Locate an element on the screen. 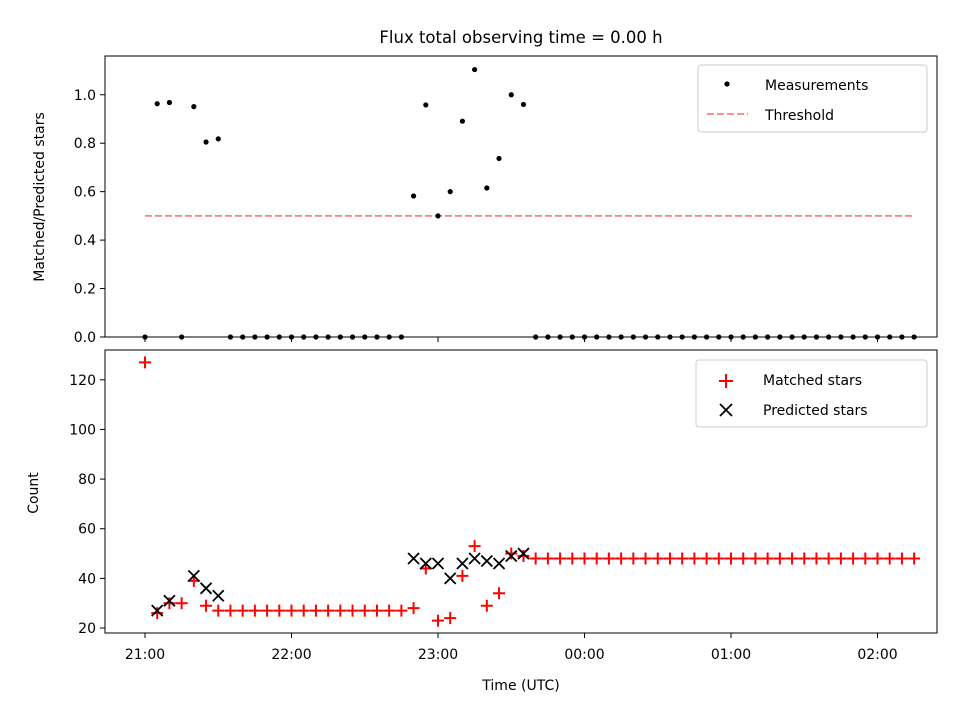 The image size is (960, 720). x-tick-label: 00:00 is located at coordinates (584, 655).